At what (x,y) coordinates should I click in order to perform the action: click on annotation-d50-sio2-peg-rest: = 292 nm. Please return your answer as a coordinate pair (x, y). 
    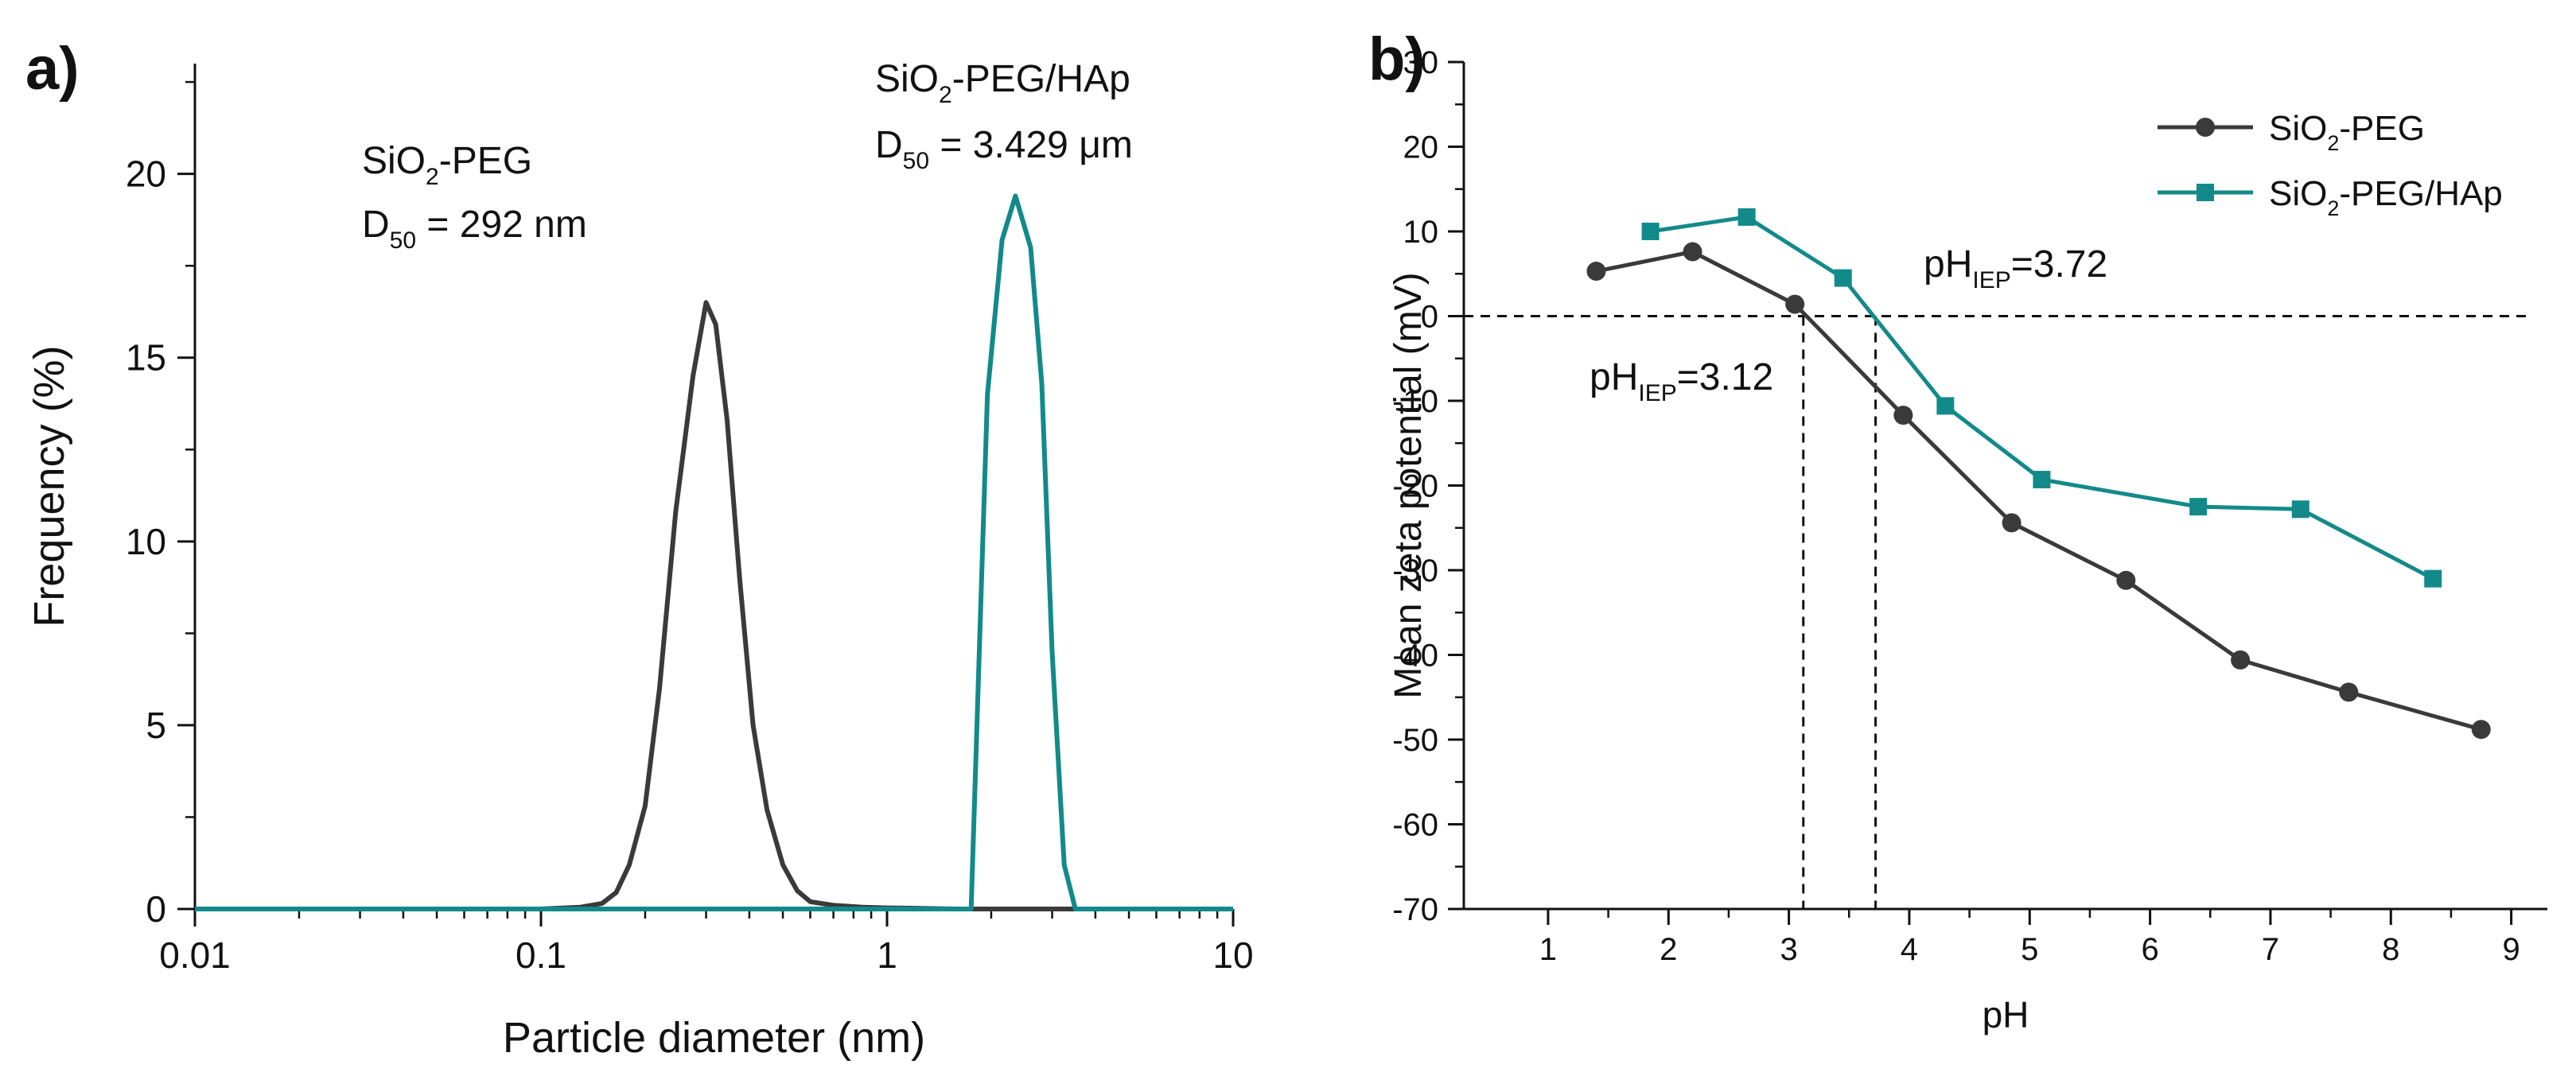
    Looking at the image, I should click on (502, 225).